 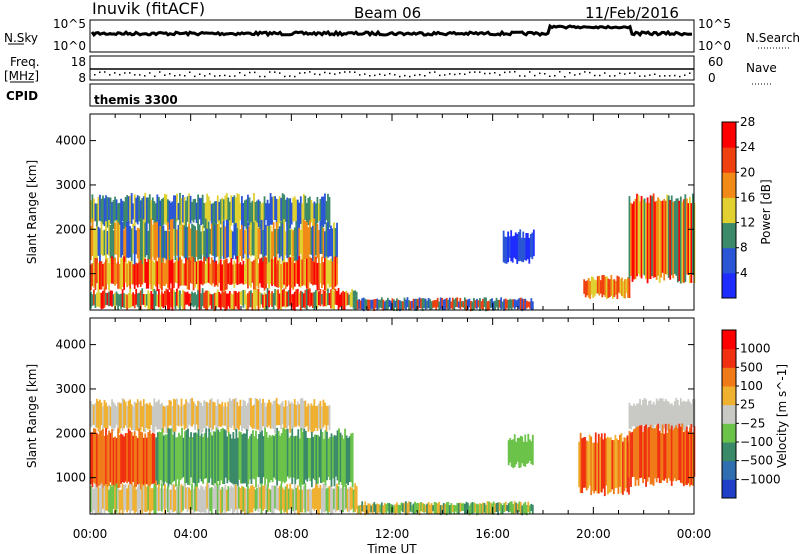 What do you see at coordinates (402, 35) in the screenshot?
I see `nsky-strip: N.Sky 10^5 10^0 10^5 10^0 N.Search` at bounding box center [402, 35].